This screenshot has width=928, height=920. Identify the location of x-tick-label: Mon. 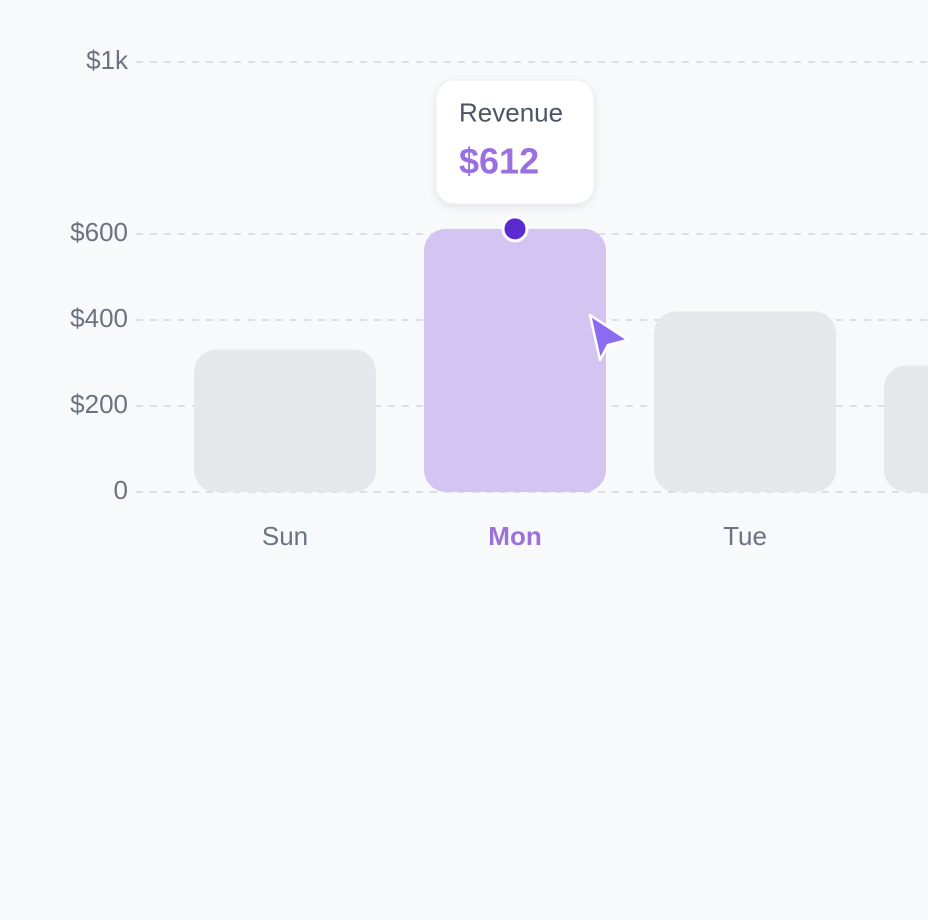
(514, 536).